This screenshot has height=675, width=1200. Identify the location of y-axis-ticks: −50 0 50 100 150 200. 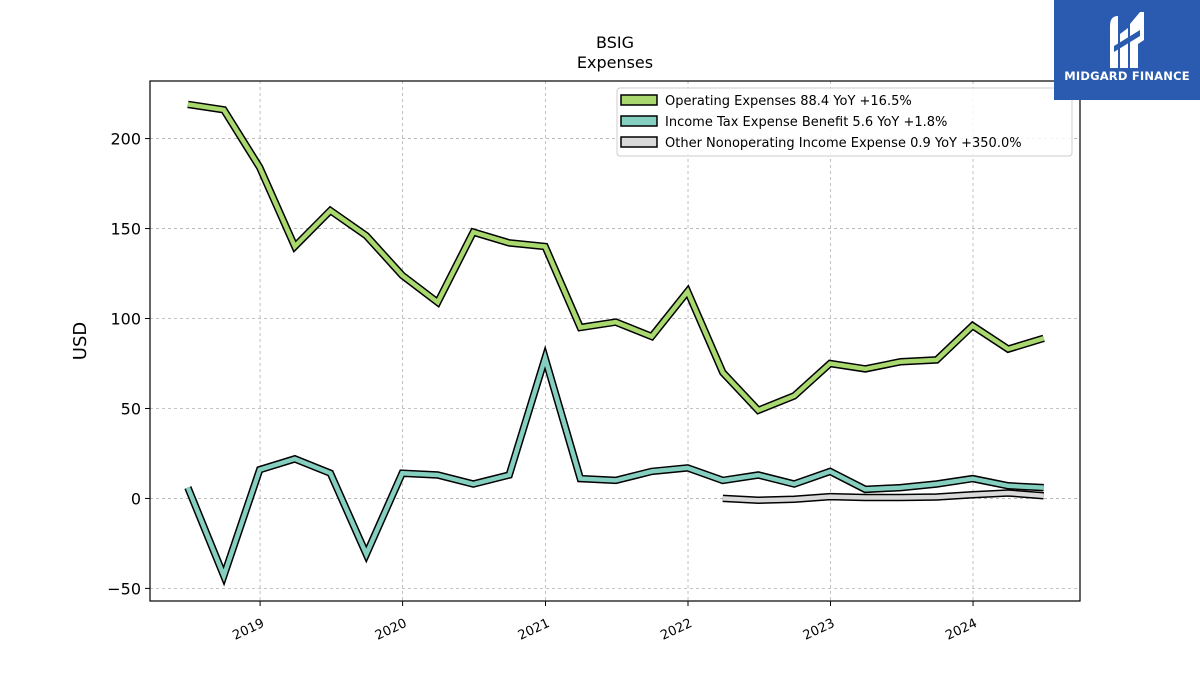
(128, 364).